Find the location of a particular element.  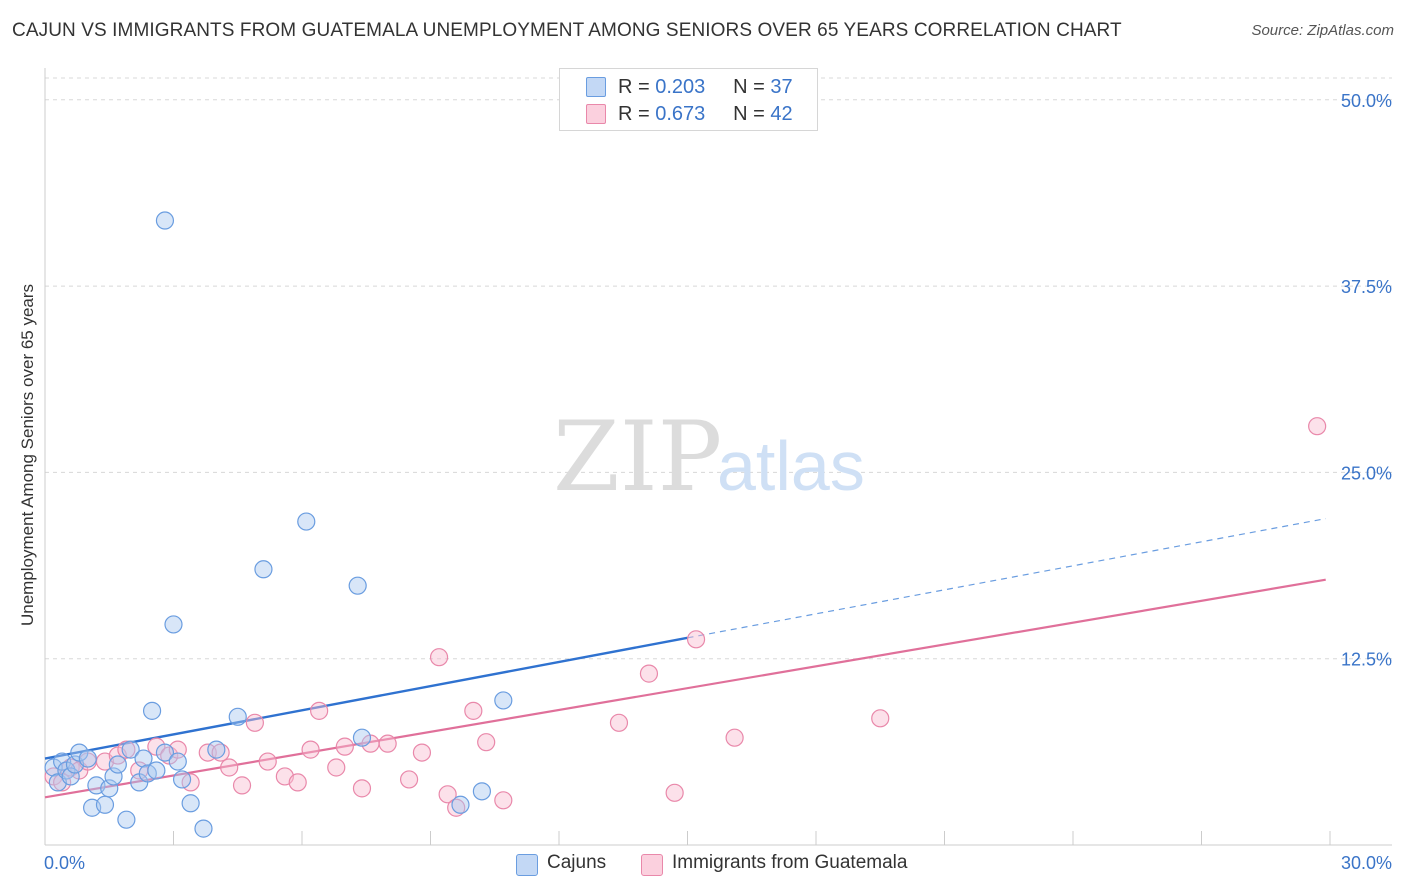

y-tick-label: 37.5% is located at coordinates (1366, 287).